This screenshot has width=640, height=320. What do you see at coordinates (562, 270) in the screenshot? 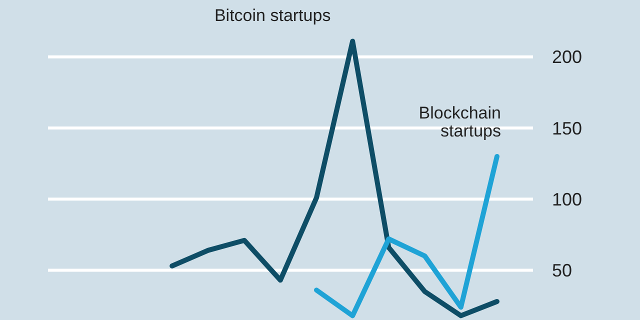
I see `y-tick-label: 50` at bounding box center [562, 270].